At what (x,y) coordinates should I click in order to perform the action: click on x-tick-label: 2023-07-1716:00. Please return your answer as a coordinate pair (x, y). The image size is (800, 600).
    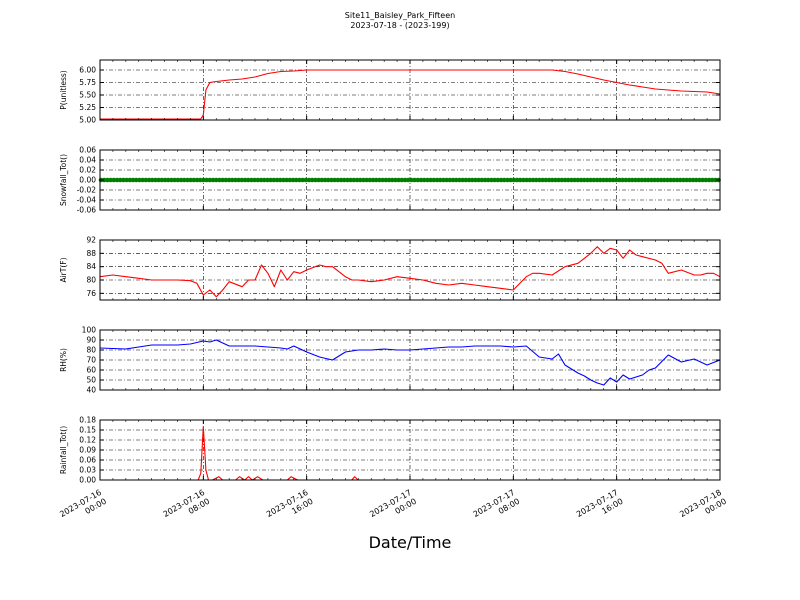
    Looking at the image, I should click on (600, 508).